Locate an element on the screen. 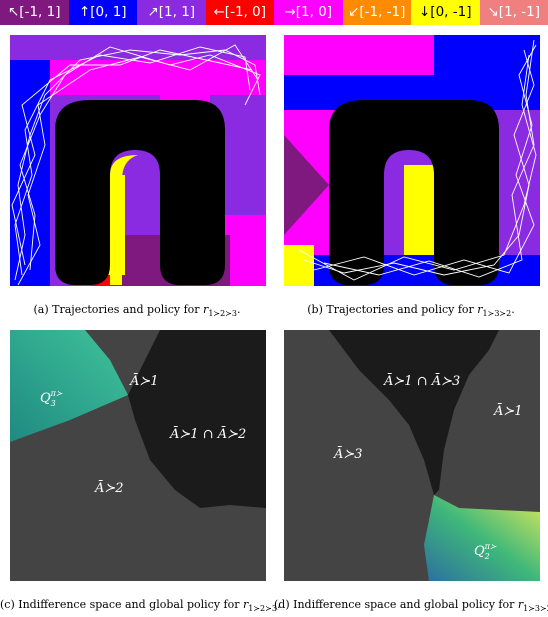  legend-item: →[1, 0] is located at coordinates (308, 12).